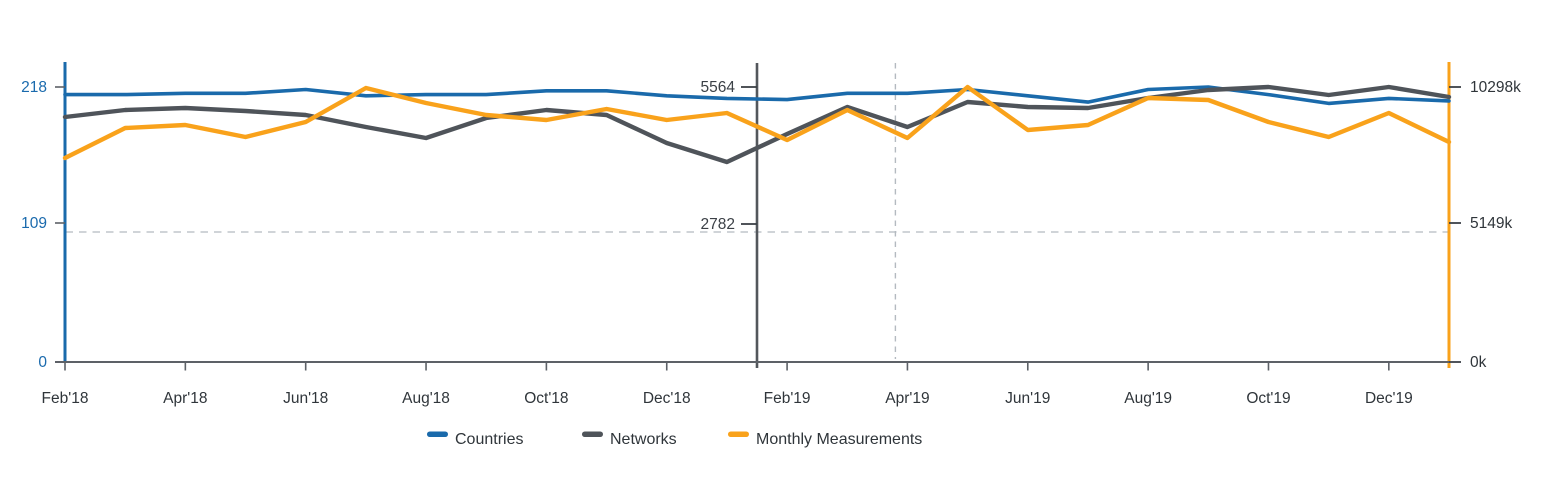 This screenshot has width=1552, height=485. Describe the element at coordinates (1478, 362) in the screenshot. I see `right-axis-tick-label: 0k` at that location.